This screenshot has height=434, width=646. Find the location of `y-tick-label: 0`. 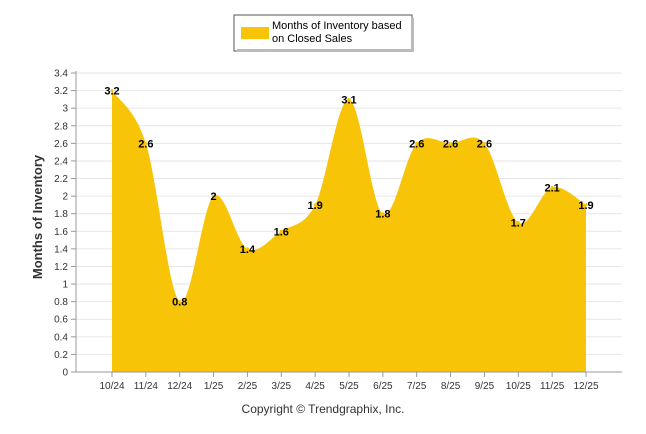

y-tick-label: 0 is located at coordinates (65, 373).